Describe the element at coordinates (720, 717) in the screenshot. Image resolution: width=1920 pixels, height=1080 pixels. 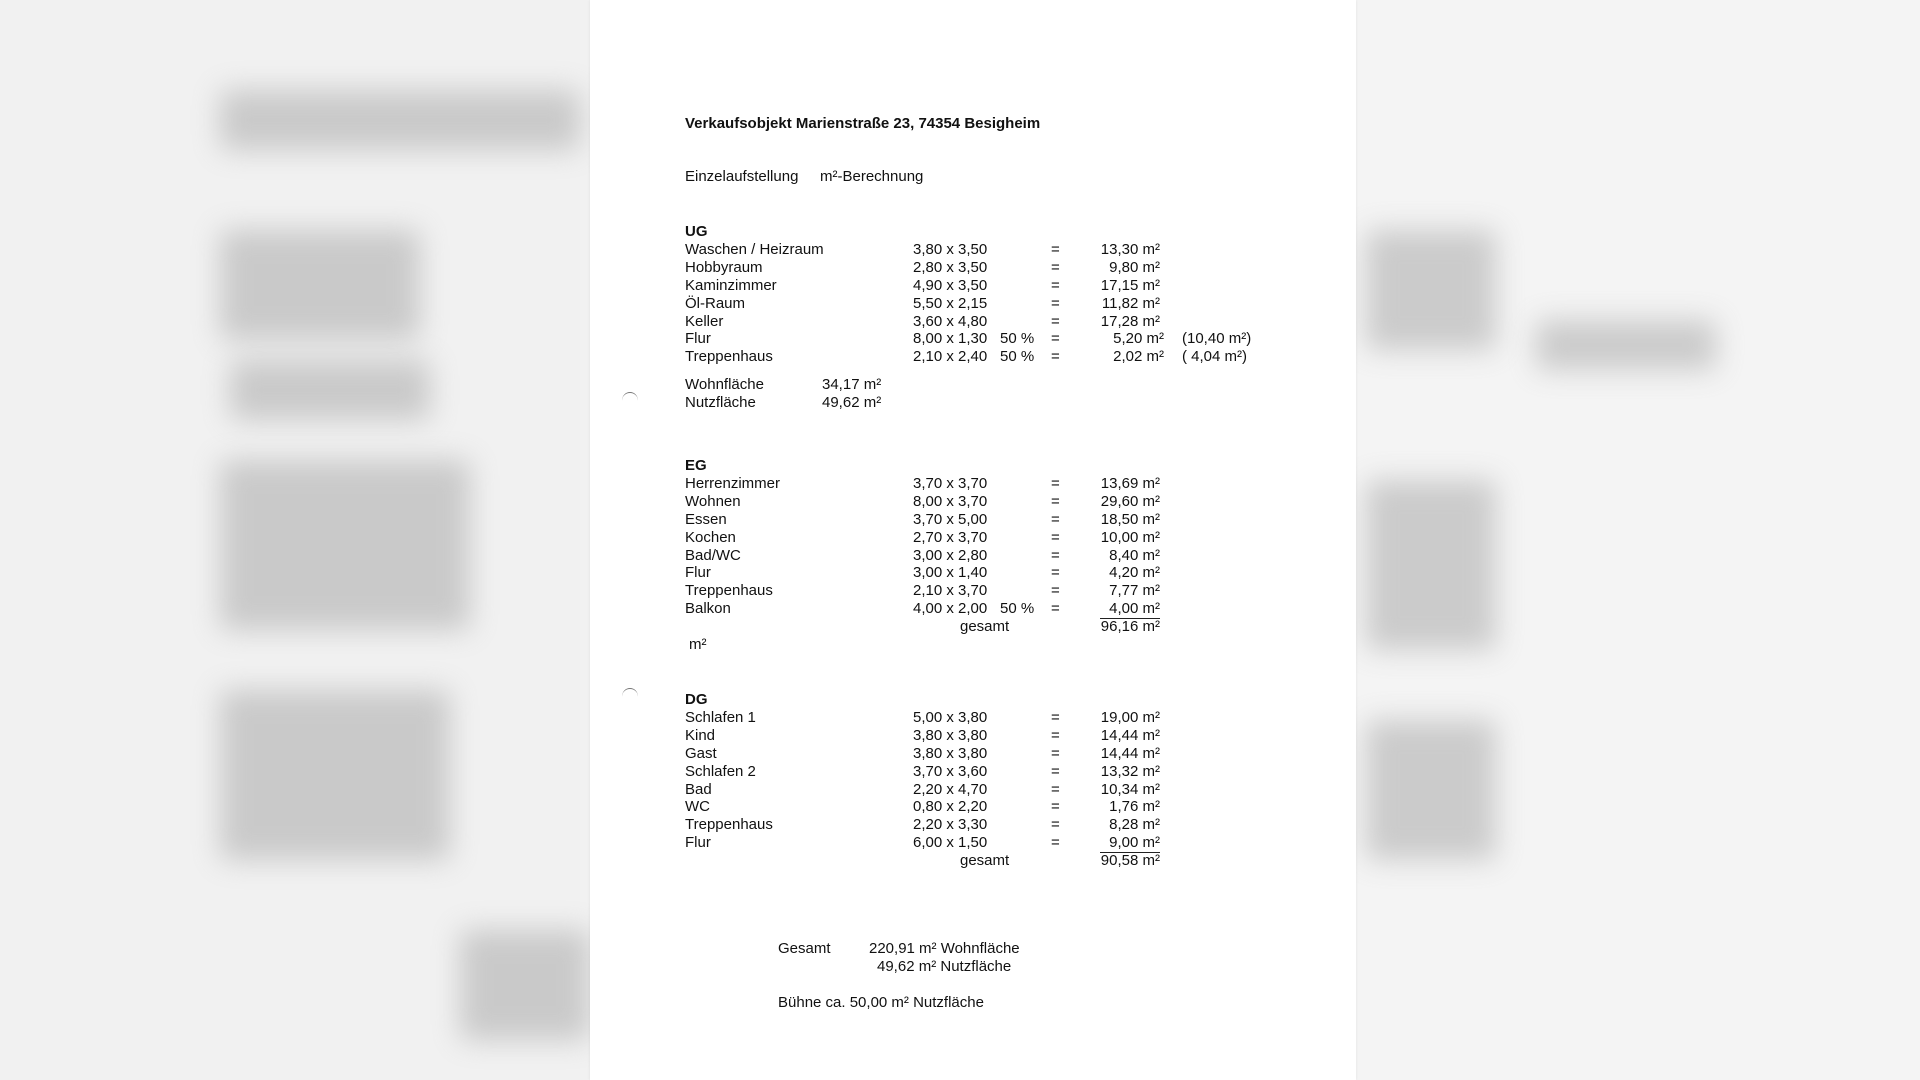
I see `room-name: Schlafen 1` at that location.